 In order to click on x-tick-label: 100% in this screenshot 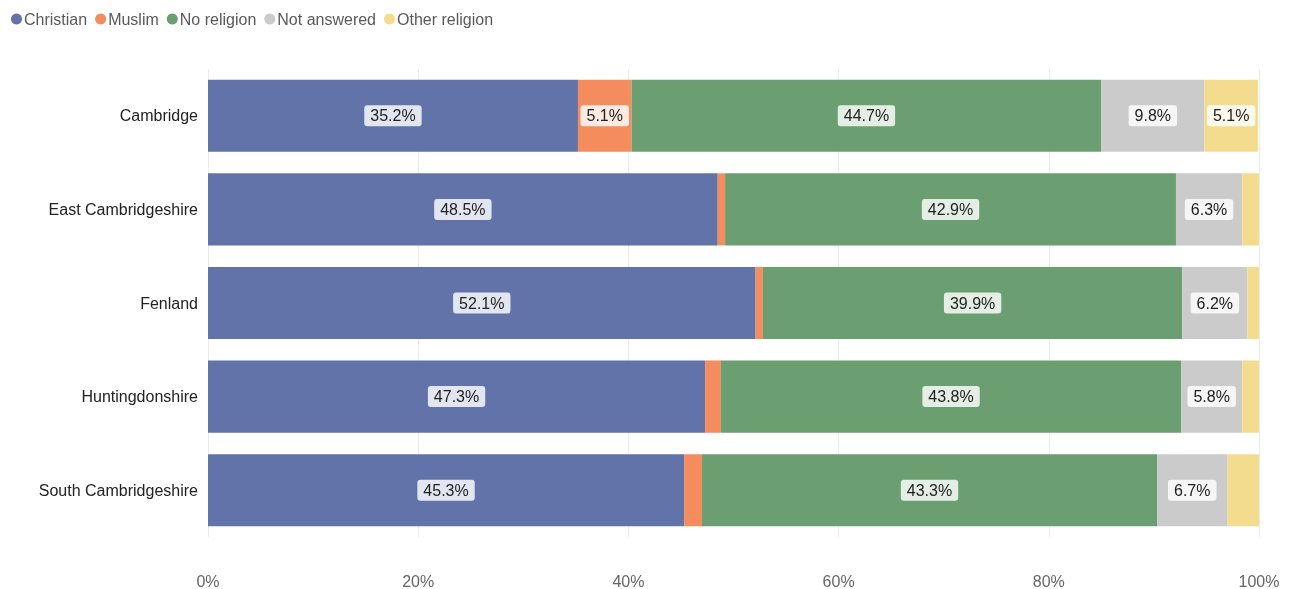, I will do `click(1259, 580)`.